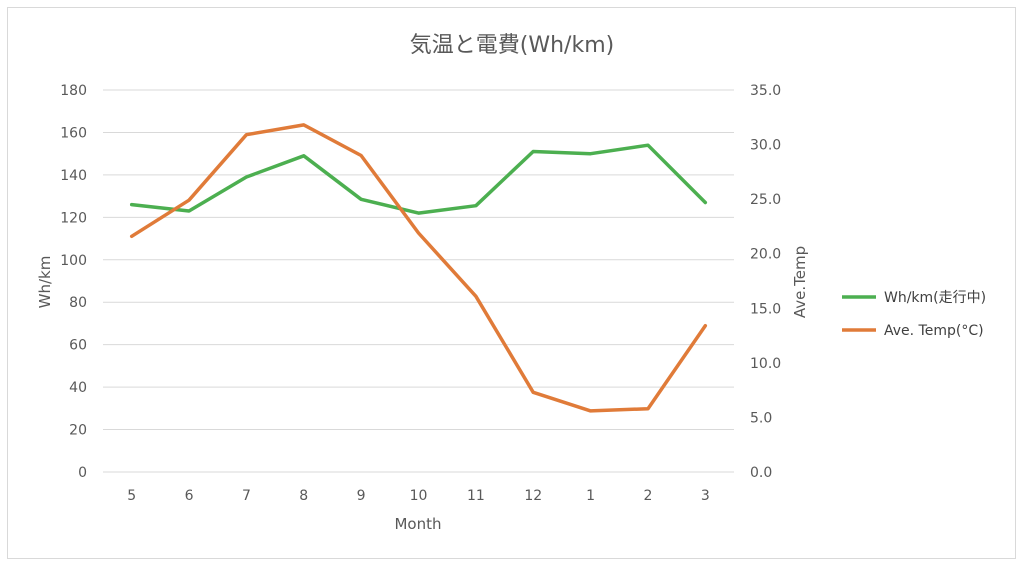 The width and height of the screenshot is (1024, 568). What do you see at coordinates (761, 418) in the screenshot?
I see `y-right-tick-label: 5.0` at bounding box center [761, 418].